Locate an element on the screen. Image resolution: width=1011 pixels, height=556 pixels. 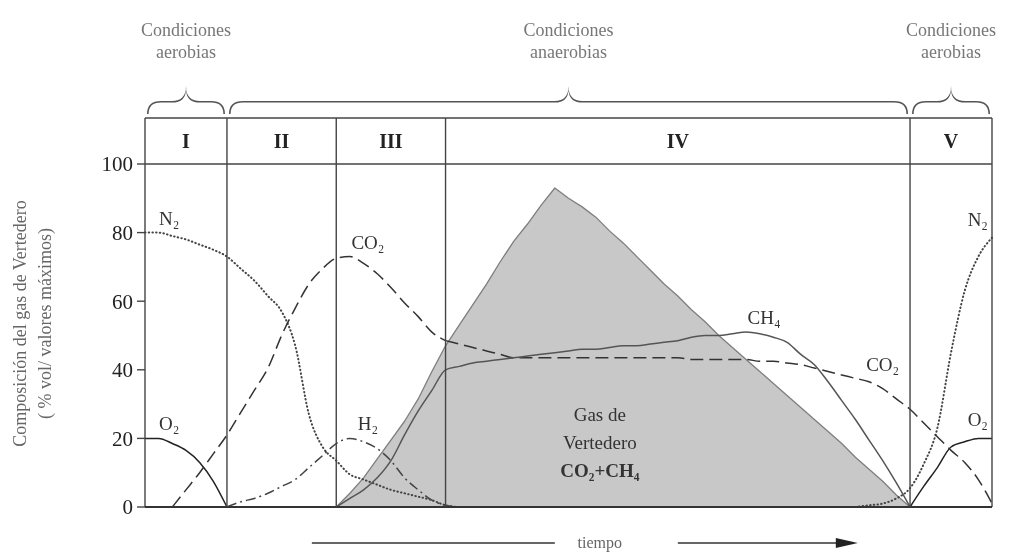
y-tick-label: 20 is located at coordinates (122, 438).